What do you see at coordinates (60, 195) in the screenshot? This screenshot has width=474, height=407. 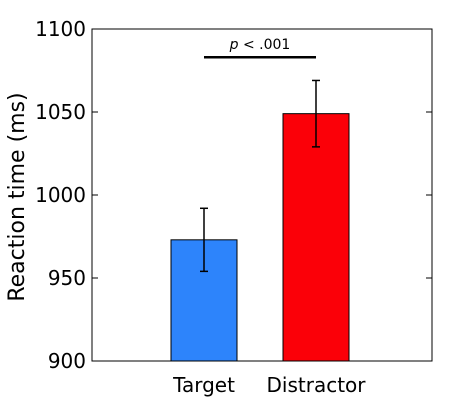 I see `y-tick-label-1000: 1000` at bounding box center [60, 195].